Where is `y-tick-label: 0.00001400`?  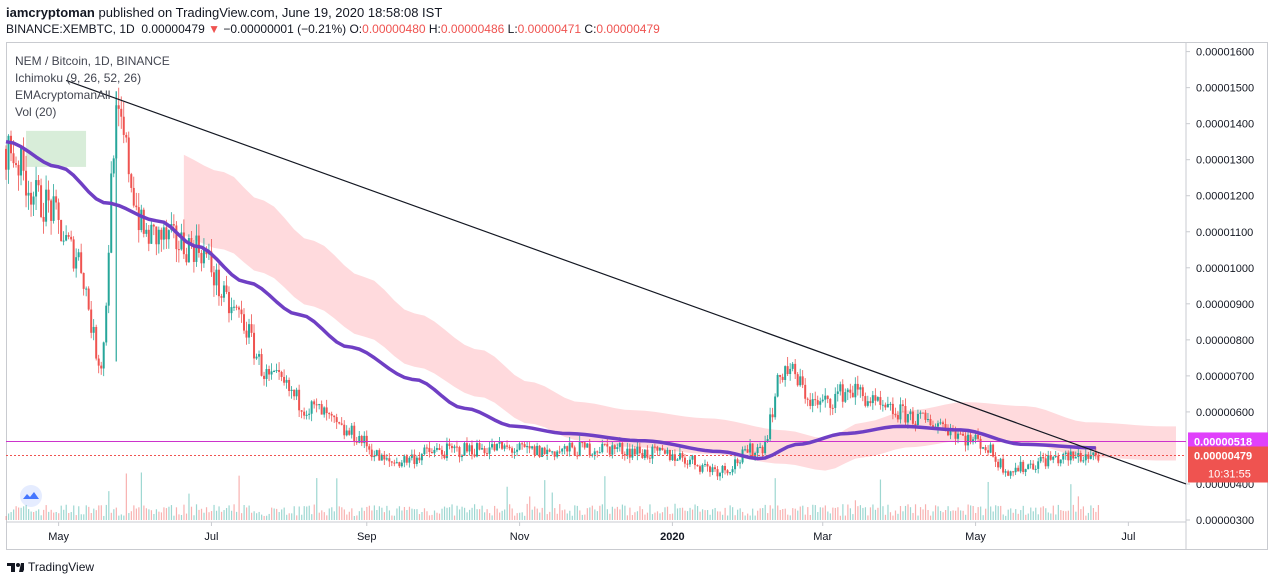
y-tick-label: 0.00001400 is located at coordinates (1225, 125).